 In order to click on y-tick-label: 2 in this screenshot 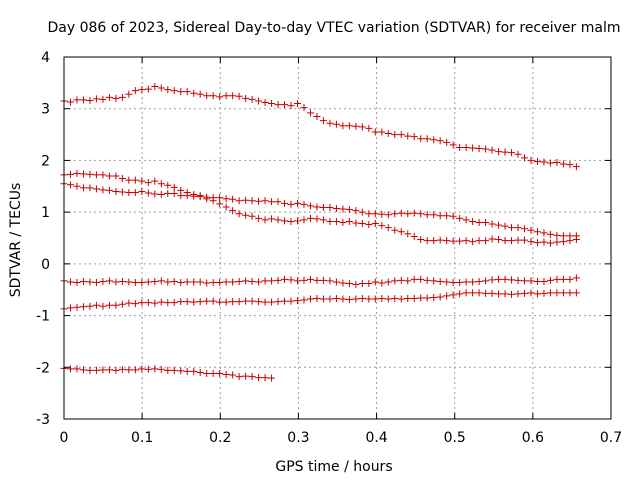, I will do `click(45, 161)`.